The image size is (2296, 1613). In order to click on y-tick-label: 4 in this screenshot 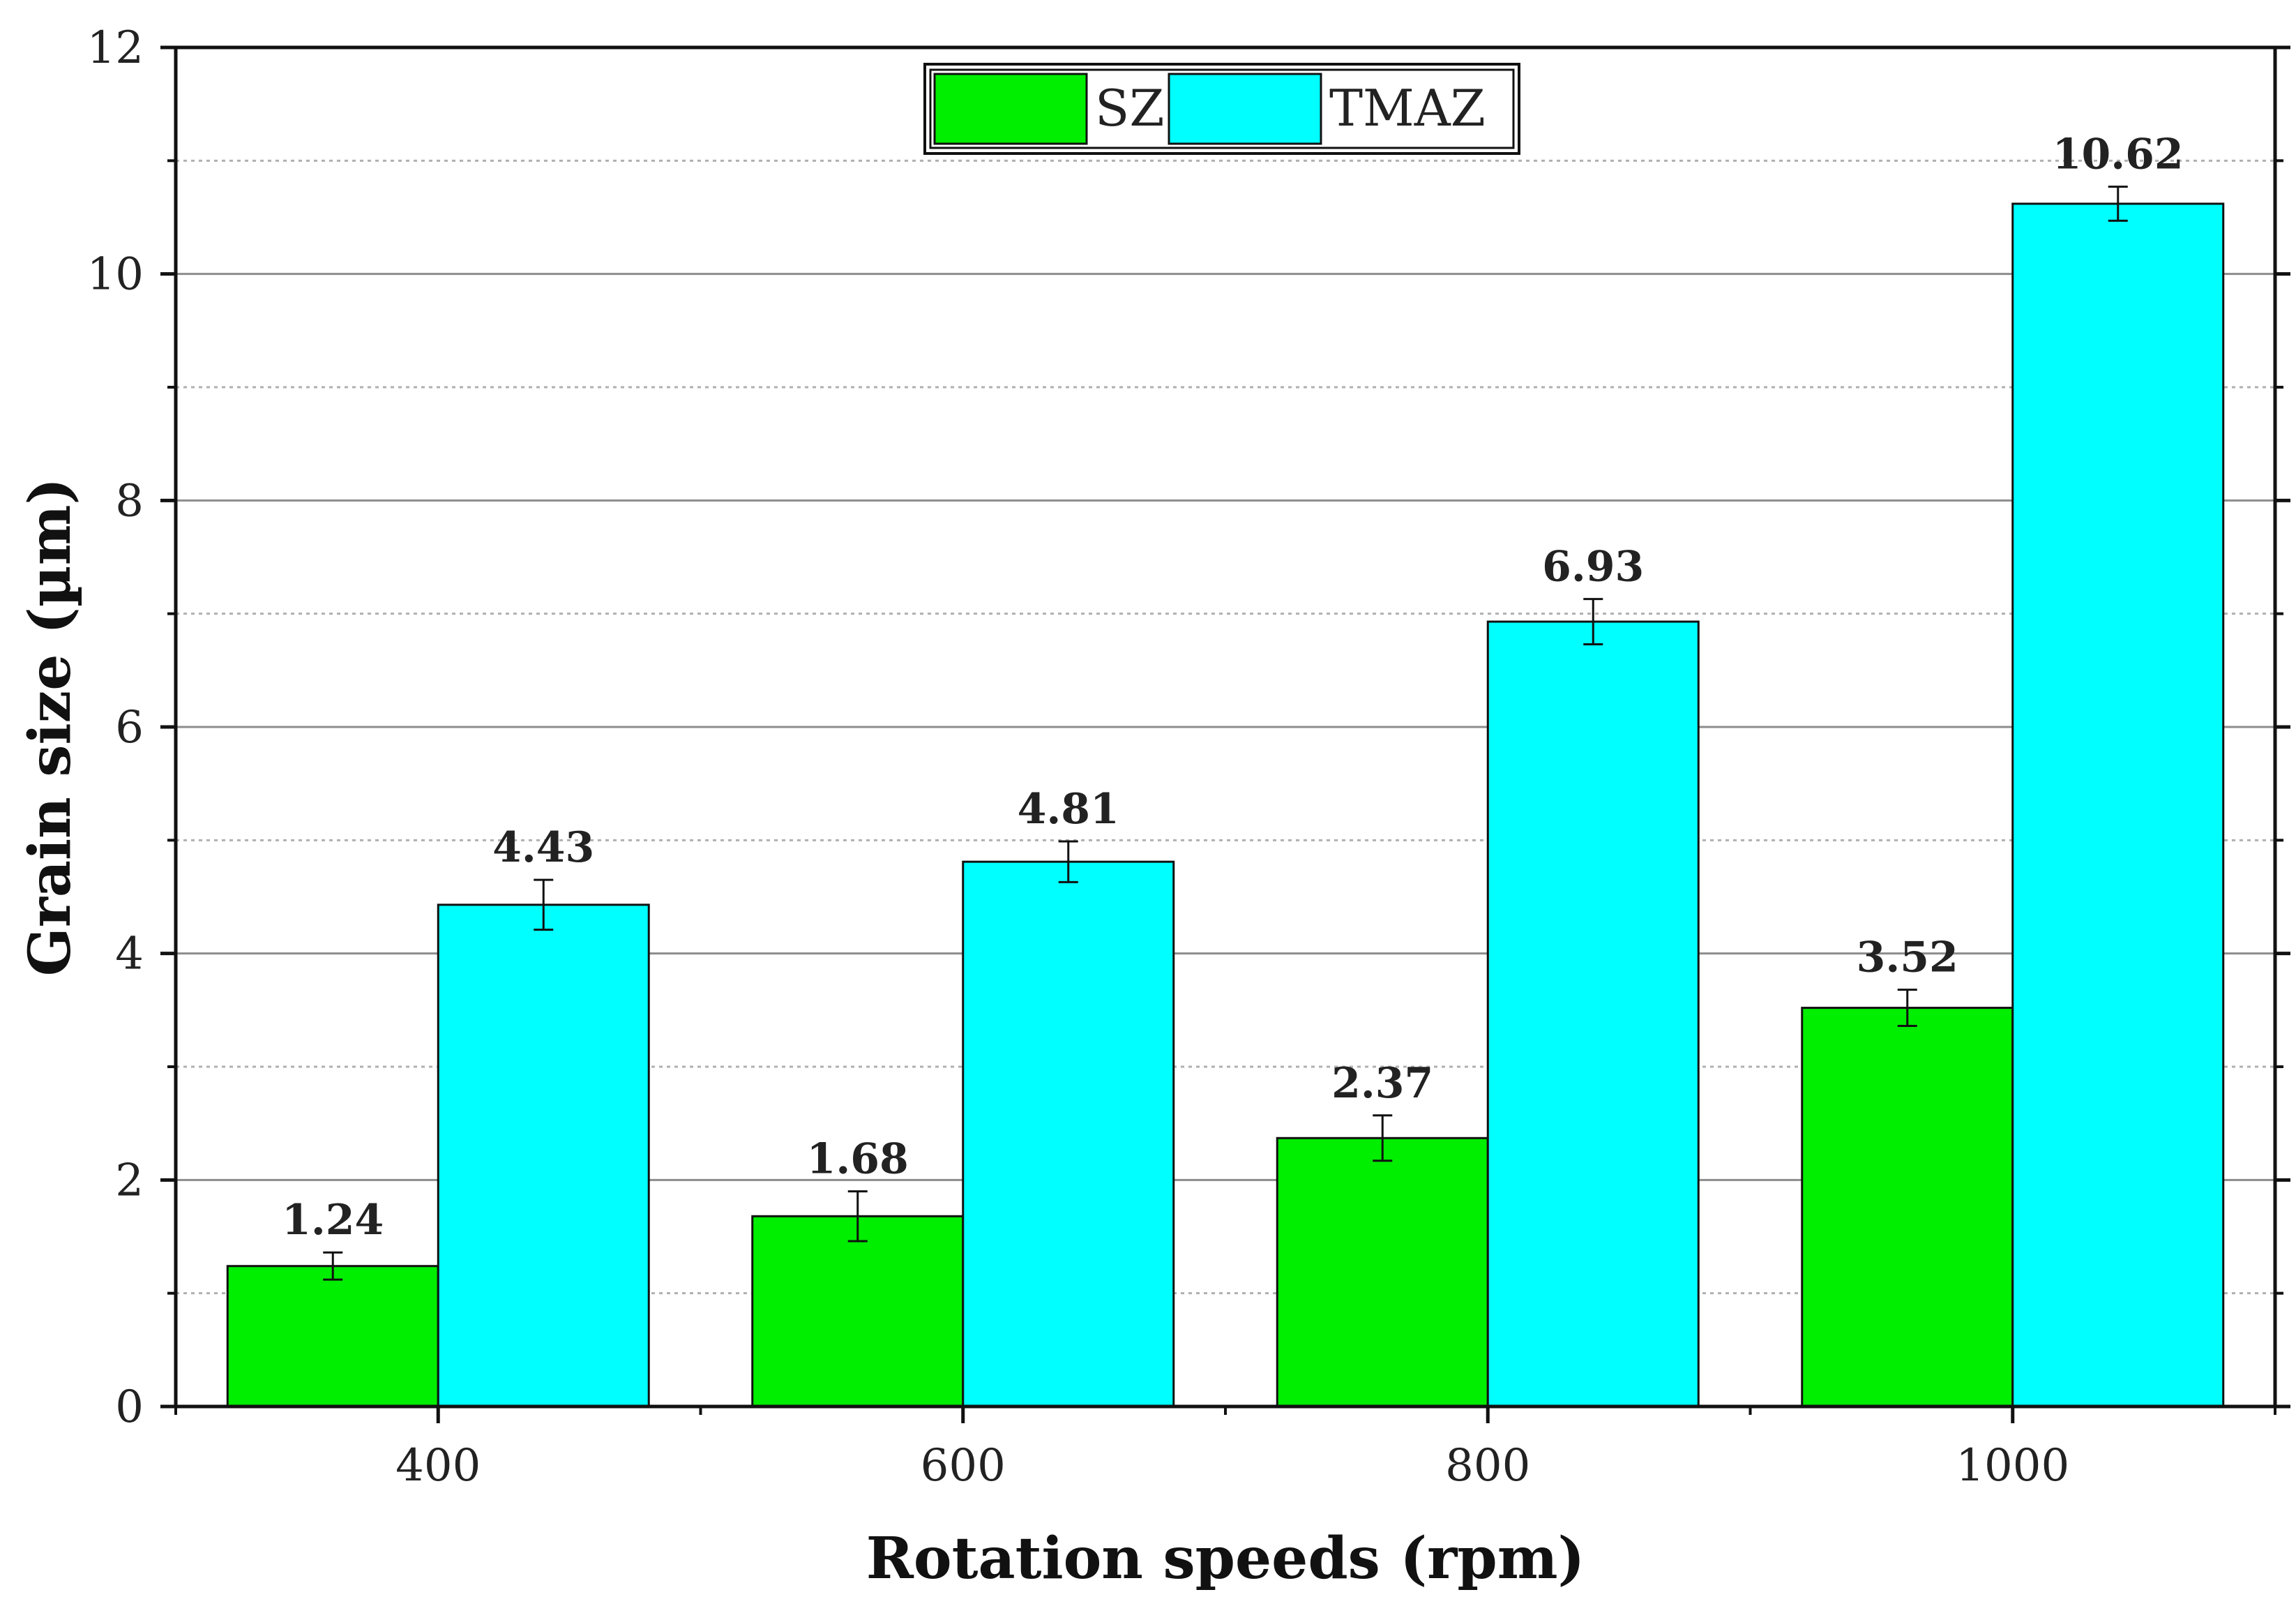, I will do `click(129, 954)`.